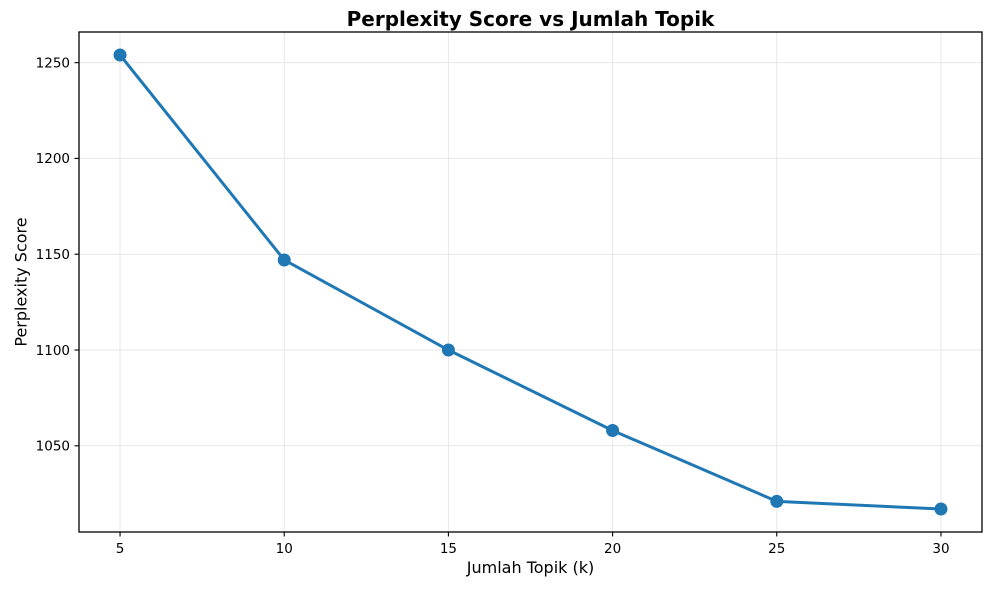  I want to click on y-tick-label: 1100, so click(53, 351).